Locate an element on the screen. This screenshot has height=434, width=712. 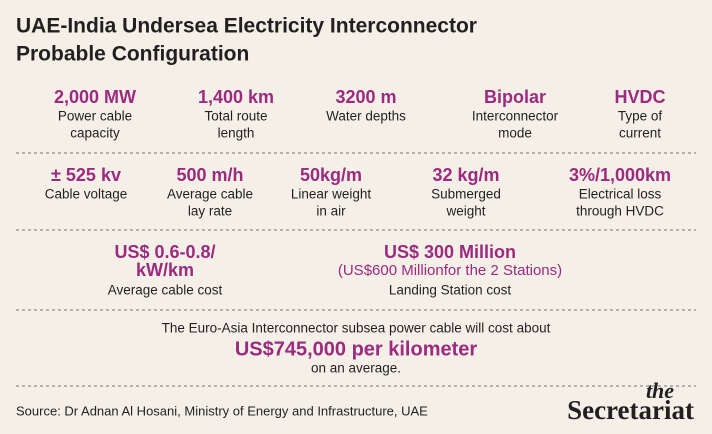
stat-label: through HVDC is located at coordinates (620, 211).